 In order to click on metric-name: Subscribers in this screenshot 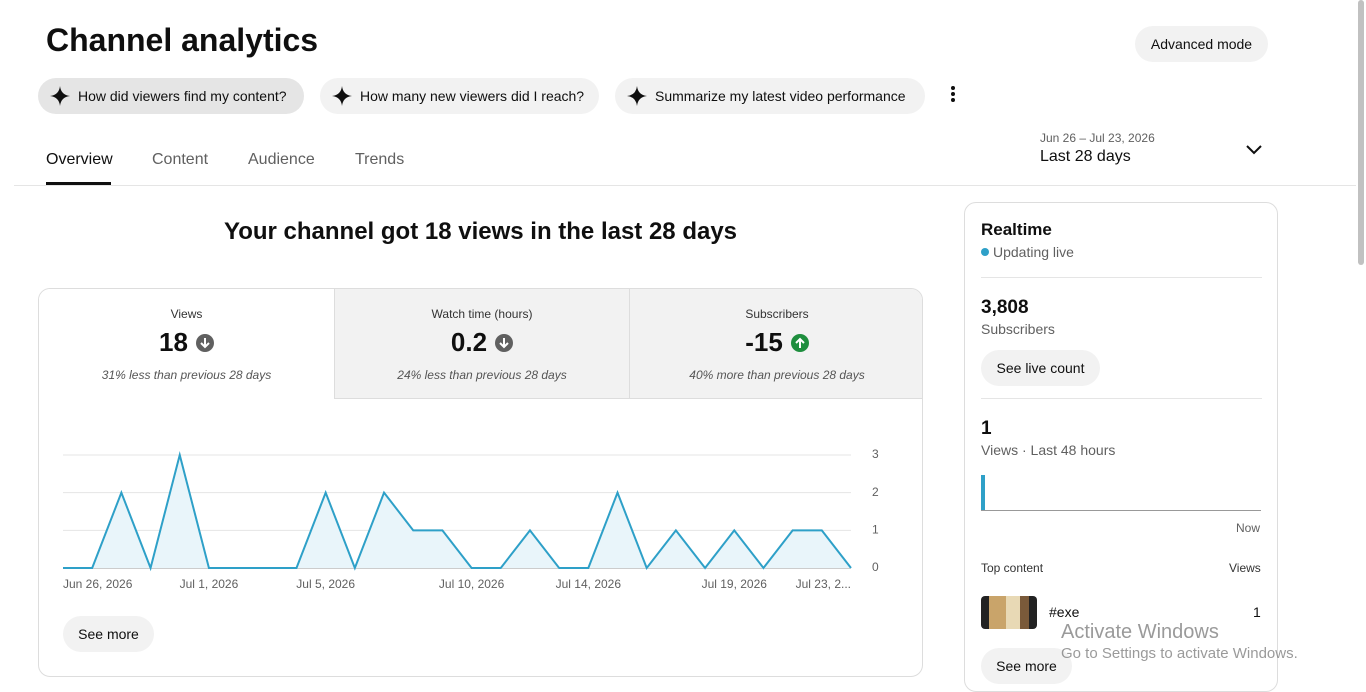, I will do `click(777, 314)`.